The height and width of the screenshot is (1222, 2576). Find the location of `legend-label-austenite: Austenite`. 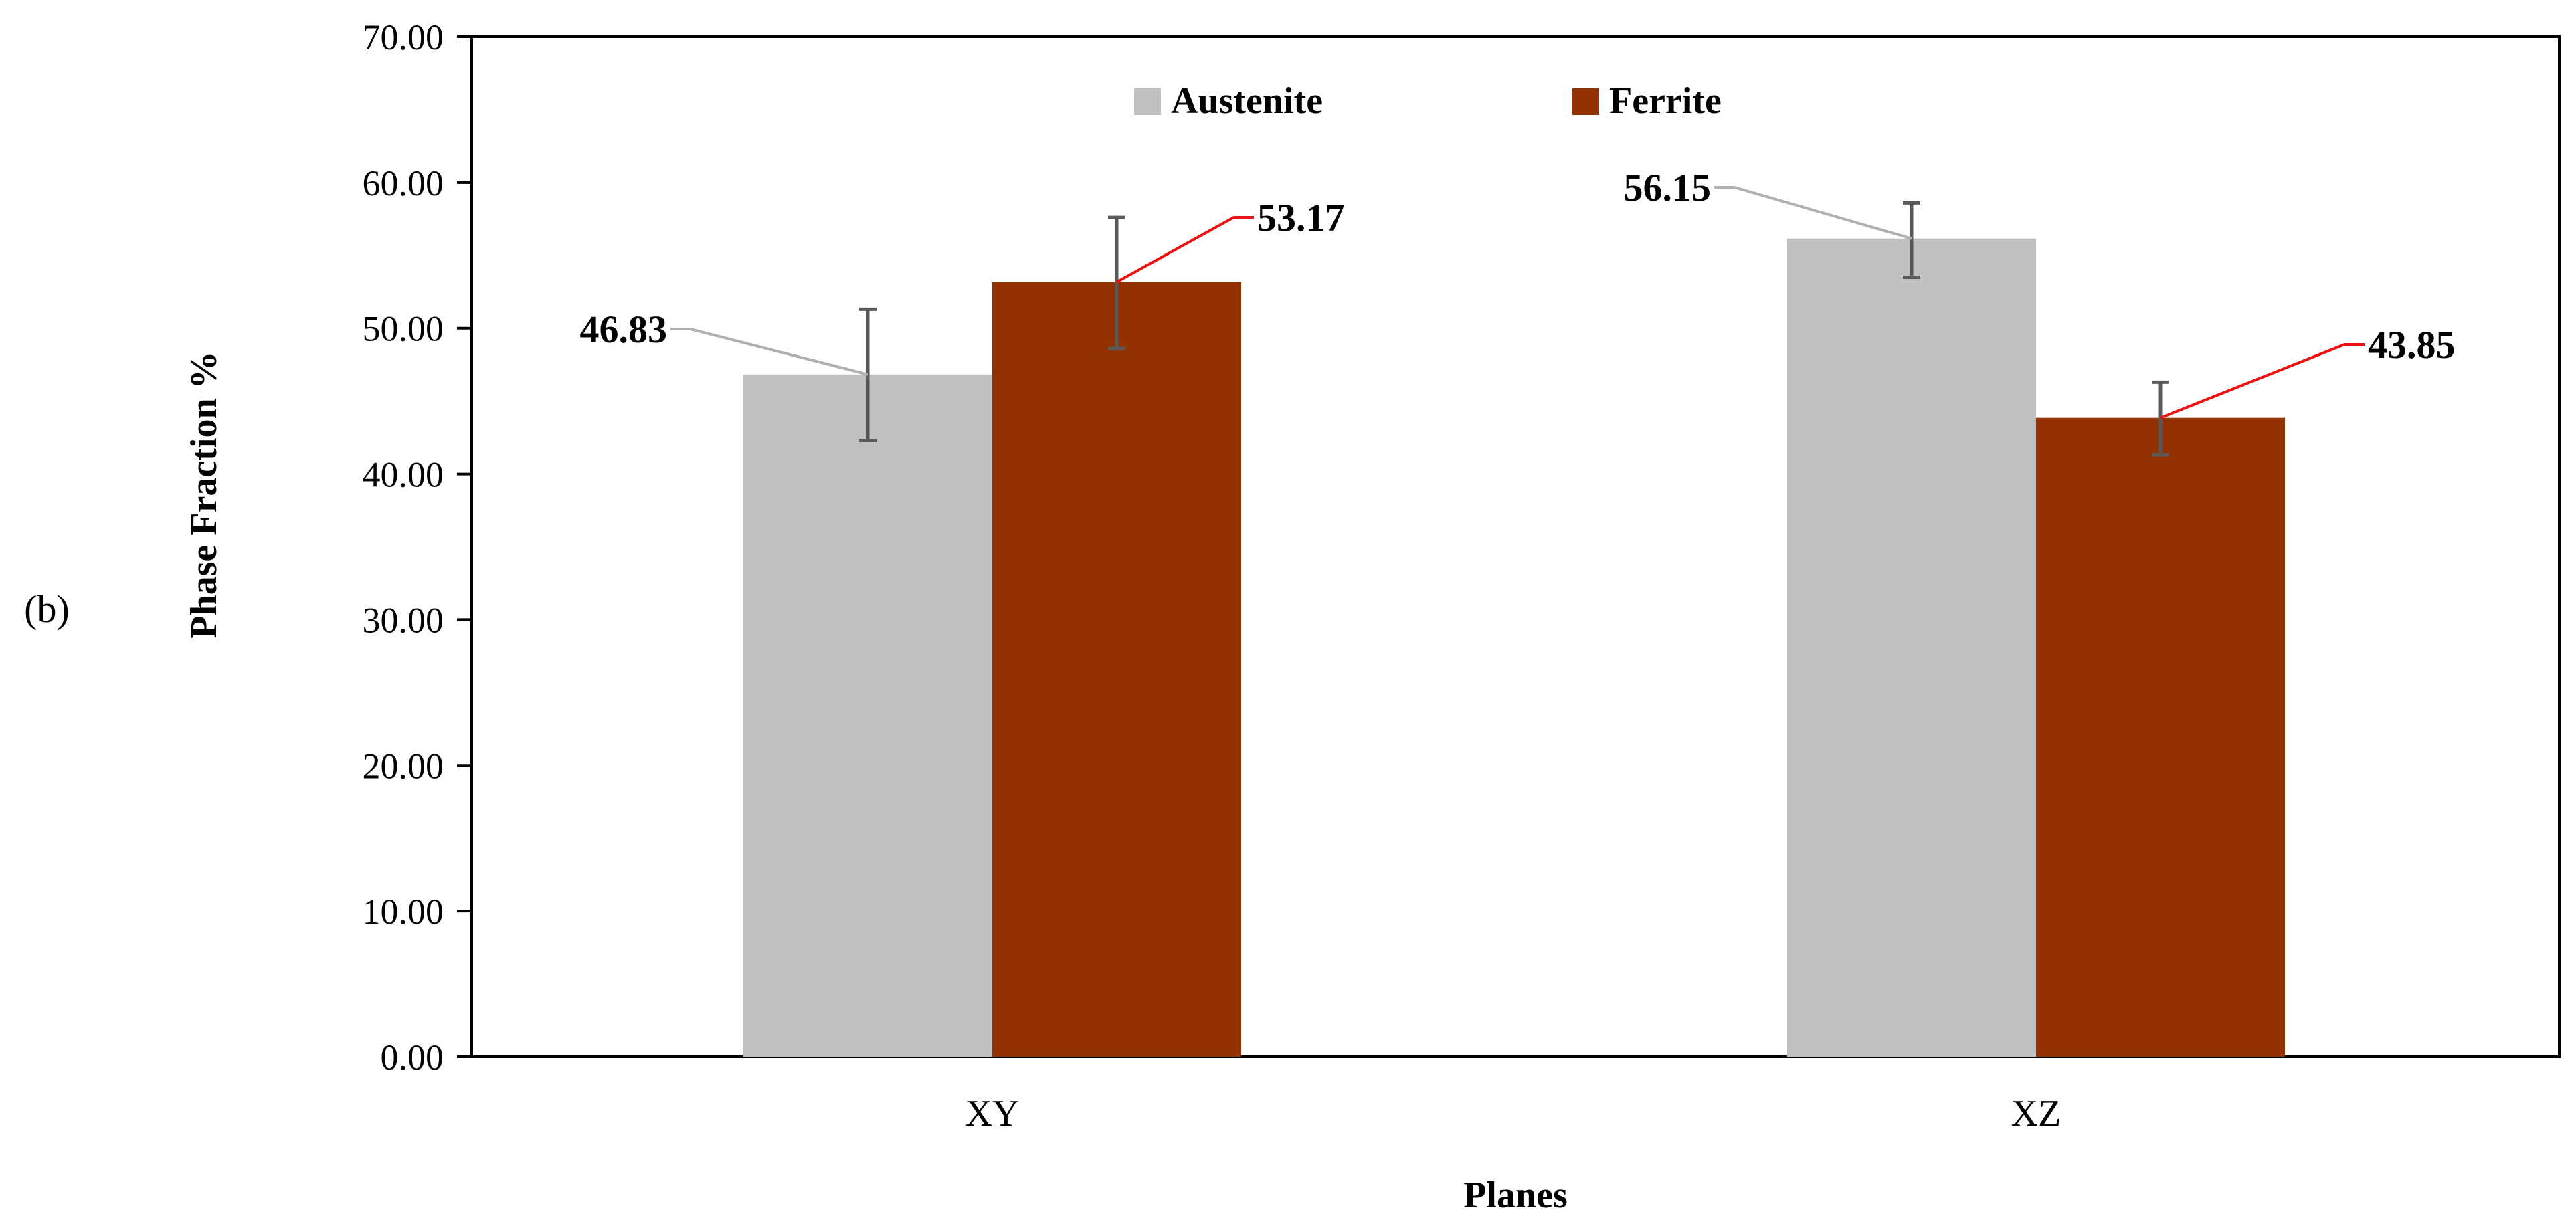

legend-label-austenite: Austenite is located at coordinates (1247, 101).